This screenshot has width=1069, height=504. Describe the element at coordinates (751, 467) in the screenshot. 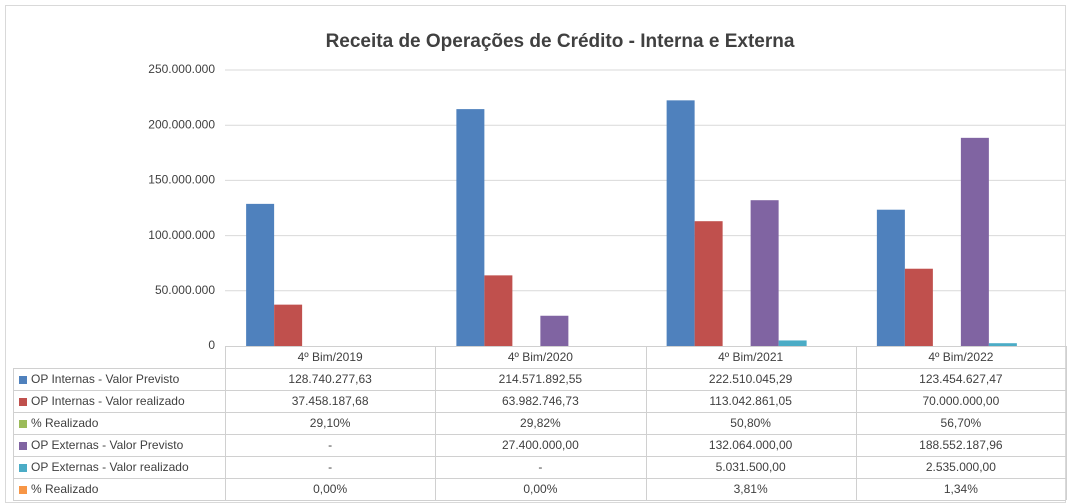

I see `table-value: 5.031.500,00` at that location.